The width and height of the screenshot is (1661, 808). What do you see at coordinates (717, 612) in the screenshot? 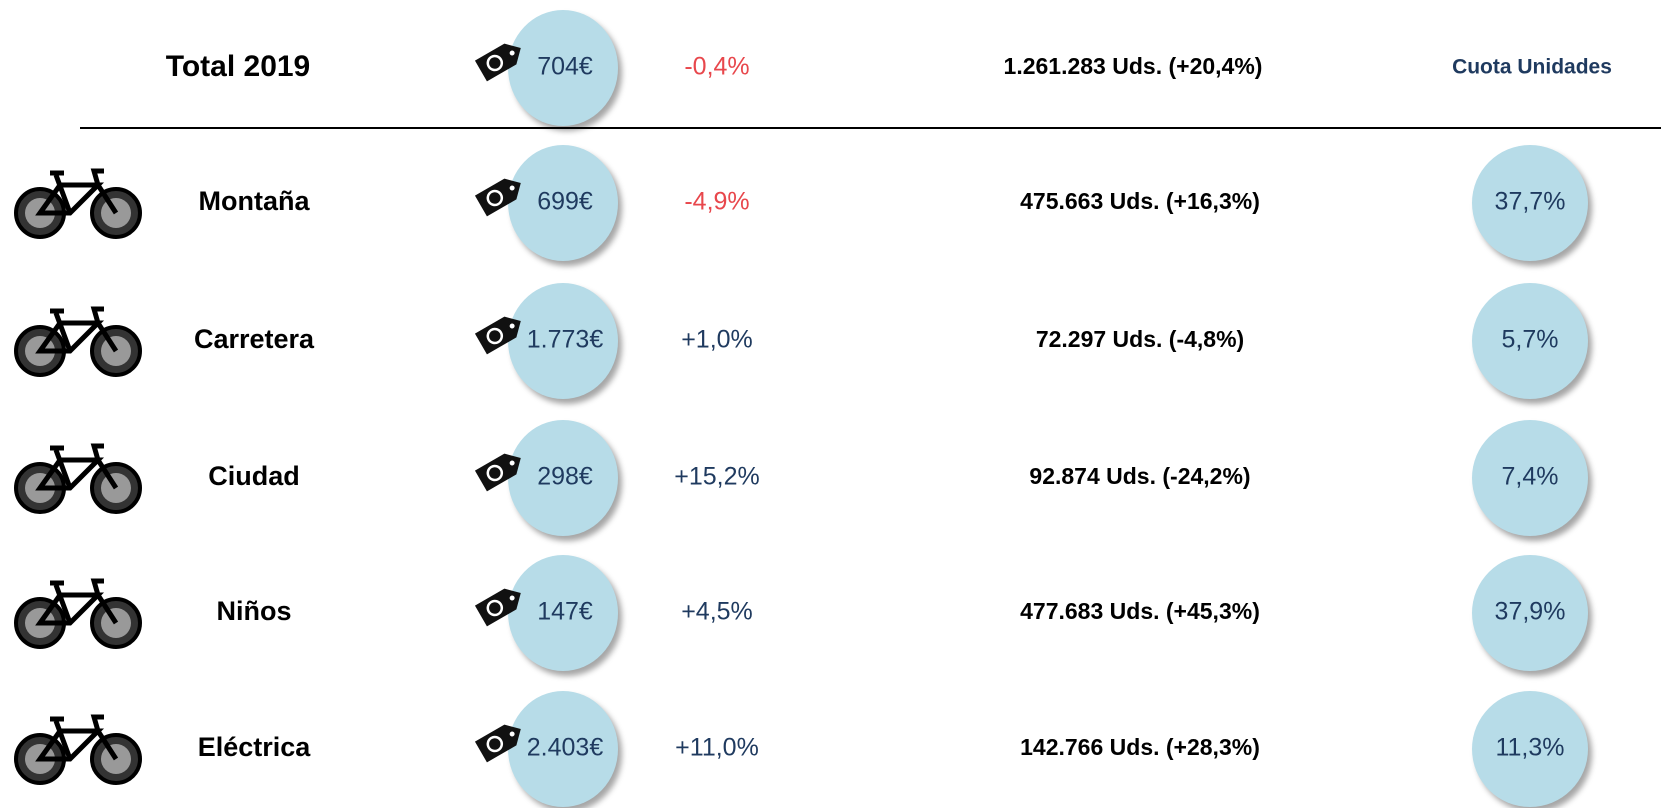
I see `price-change: +4,5%` at bounding box center [717, 612].